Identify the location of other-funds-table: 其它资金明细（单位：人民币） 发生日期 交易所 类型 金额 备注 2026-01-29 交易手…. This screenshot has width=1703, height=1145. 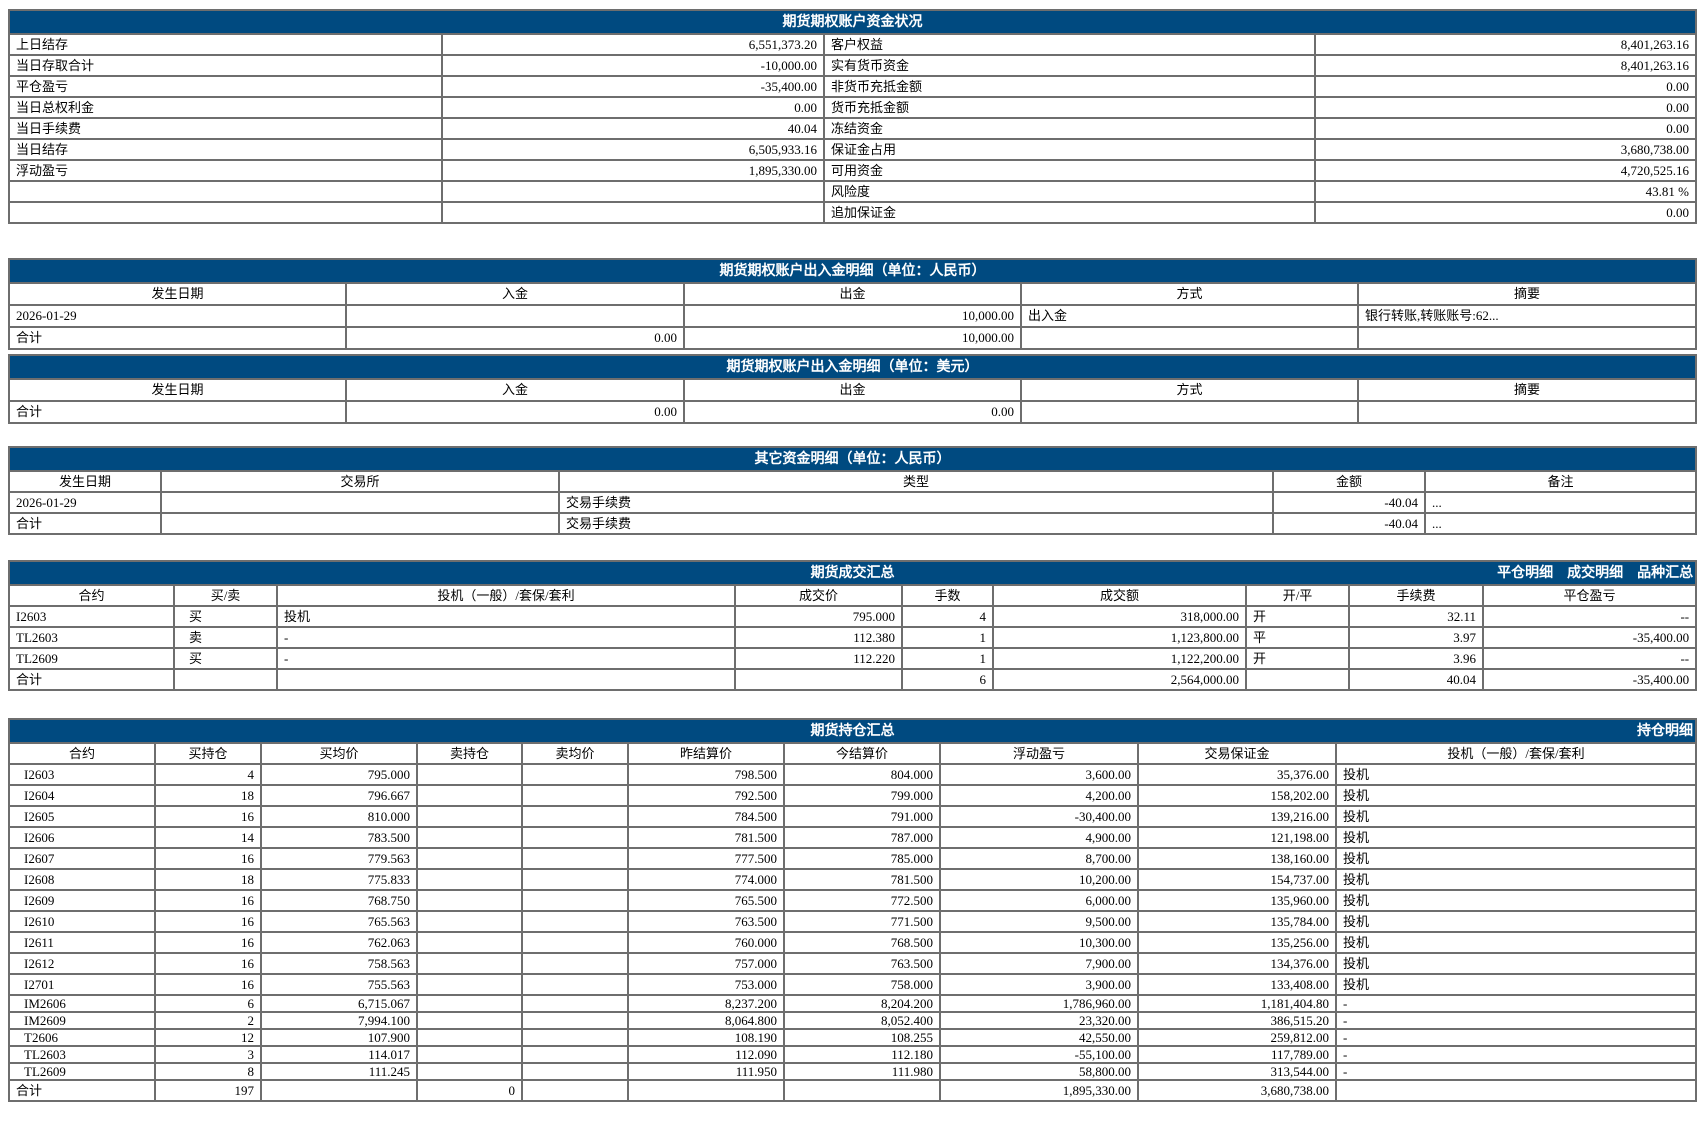
(852, 490).